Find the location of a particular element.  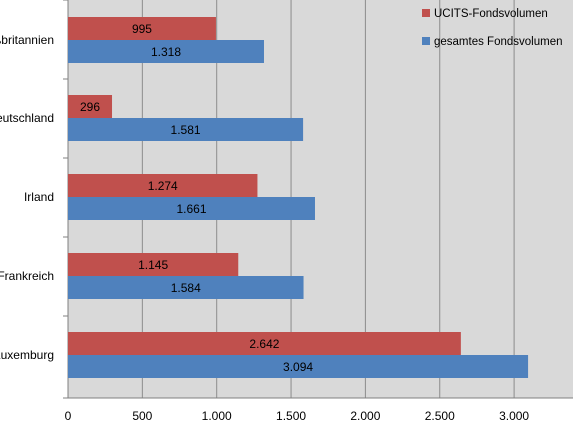

legend: UCITS-Fondsvolumen gesamtes Fondsvolumen is located at coordinates (492, 28).